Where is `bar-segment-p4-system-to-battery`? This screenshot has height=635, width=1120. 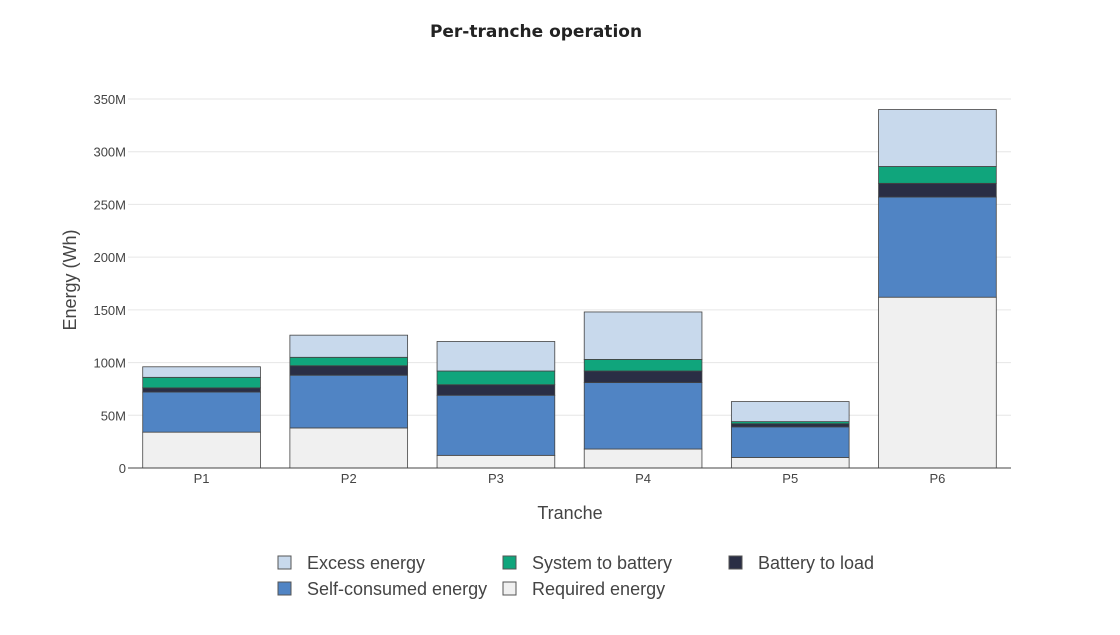
bar-segment-p4-system-to-battery is located at coordinates (643, 365).